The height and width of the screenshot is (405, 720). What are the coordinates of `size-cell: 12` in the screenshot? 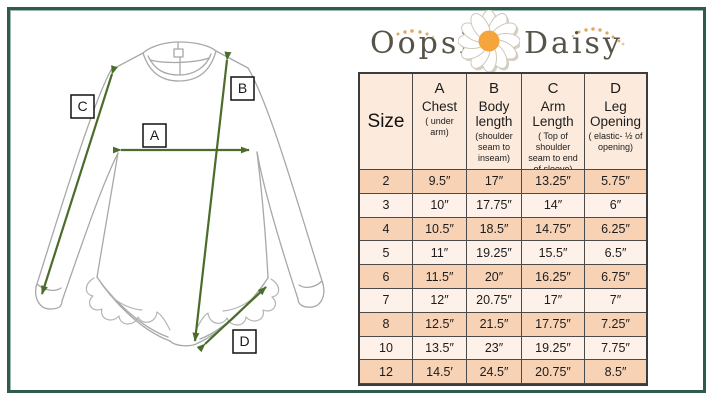 It's located at (386, 372).